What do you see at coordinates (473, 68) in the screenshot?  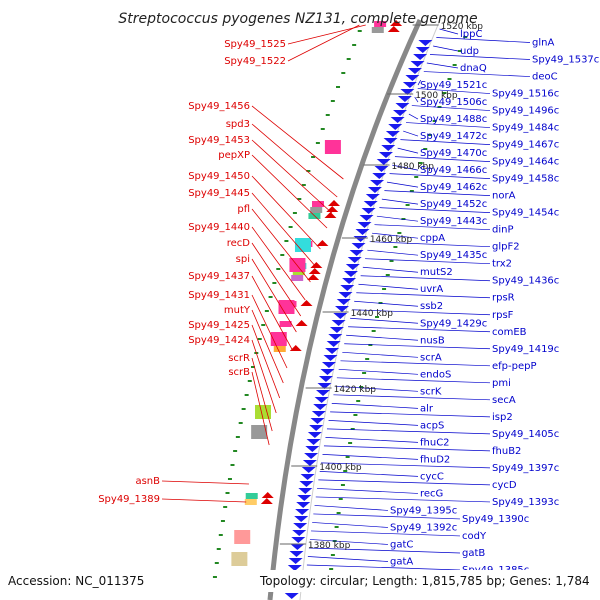 I see `gene-label-reverse: dnaQ` at bounding box center [473, 68].